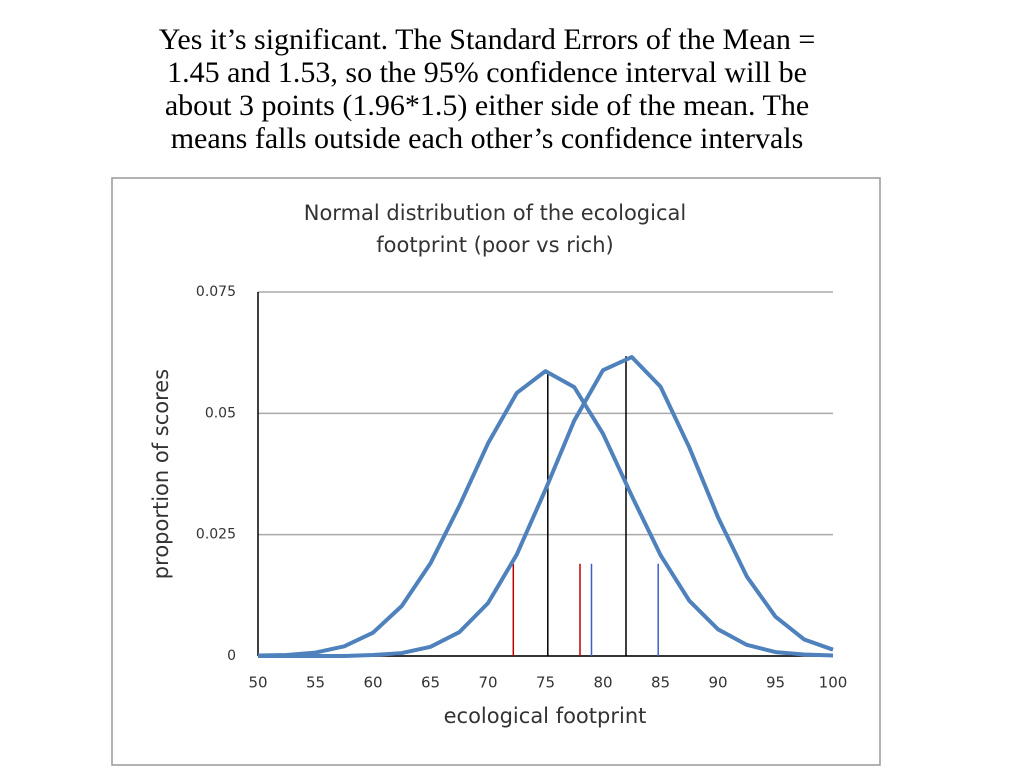  What do you see at coordinates (161, 474) in the screenshot?
I see `y-axis-label: proportion of scores` at bounding box center [161, 474].